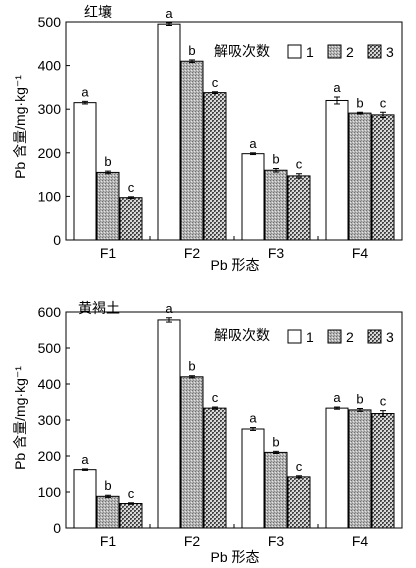 This screenshot has width=416, height=568. What do you see at coordinates (98, 12) in the screenshot?
I see `chart-title: 红壤` at bounding box center [98, 12].